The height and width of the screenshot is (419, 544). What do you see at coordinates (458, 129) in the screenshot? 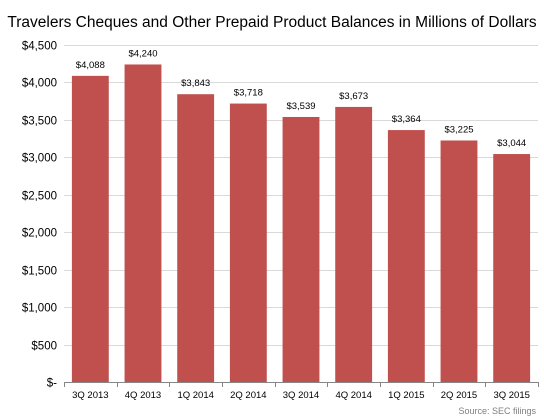
I see `bar-data-label: $3,225` at bounding box center [458, 129].